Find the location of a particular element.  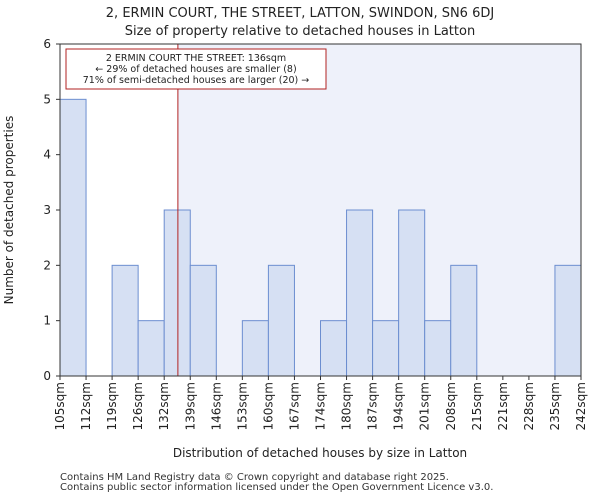

x-tick-label-187sqm: 187sqm is located at coordinates (373, 406).